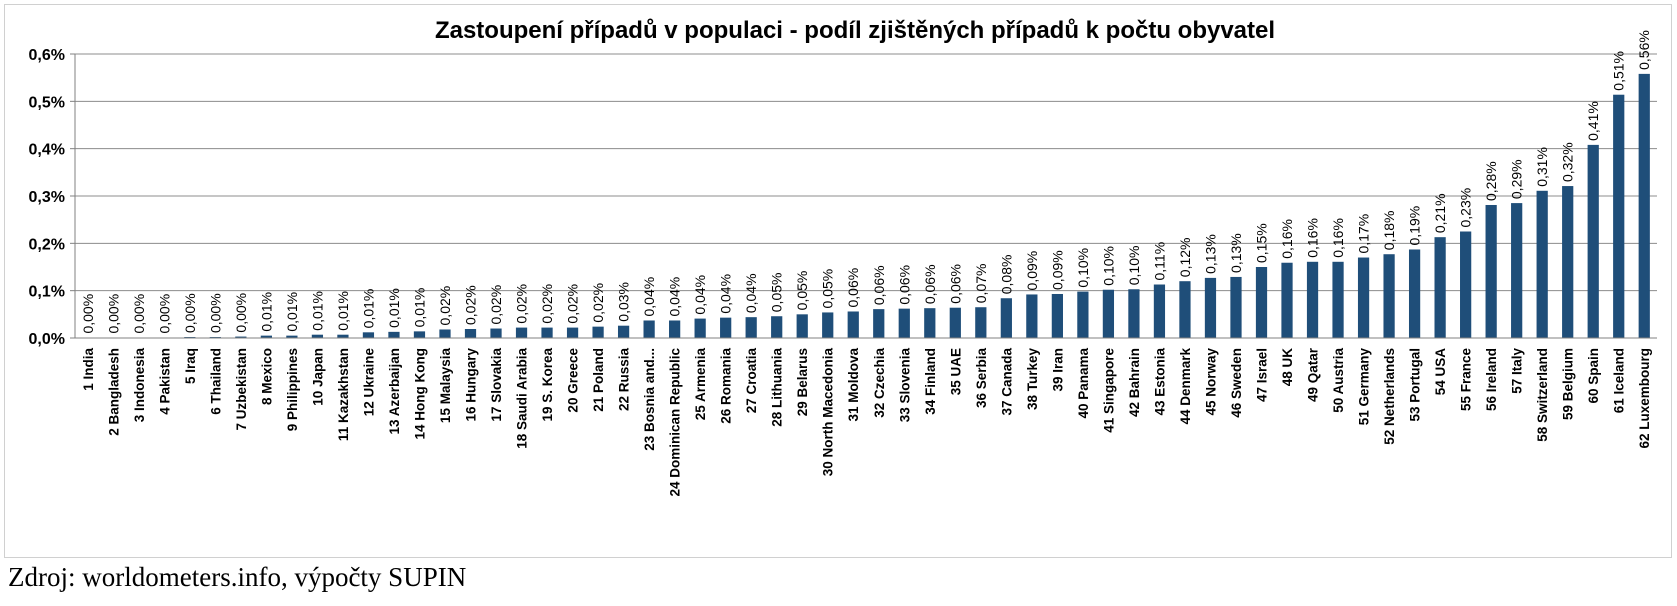 The width and height of the screenshot is (1677, 606). Describe the element at coordinates (1466, 208) in the screenshot. I see `data-label: 0,23%` at that location.